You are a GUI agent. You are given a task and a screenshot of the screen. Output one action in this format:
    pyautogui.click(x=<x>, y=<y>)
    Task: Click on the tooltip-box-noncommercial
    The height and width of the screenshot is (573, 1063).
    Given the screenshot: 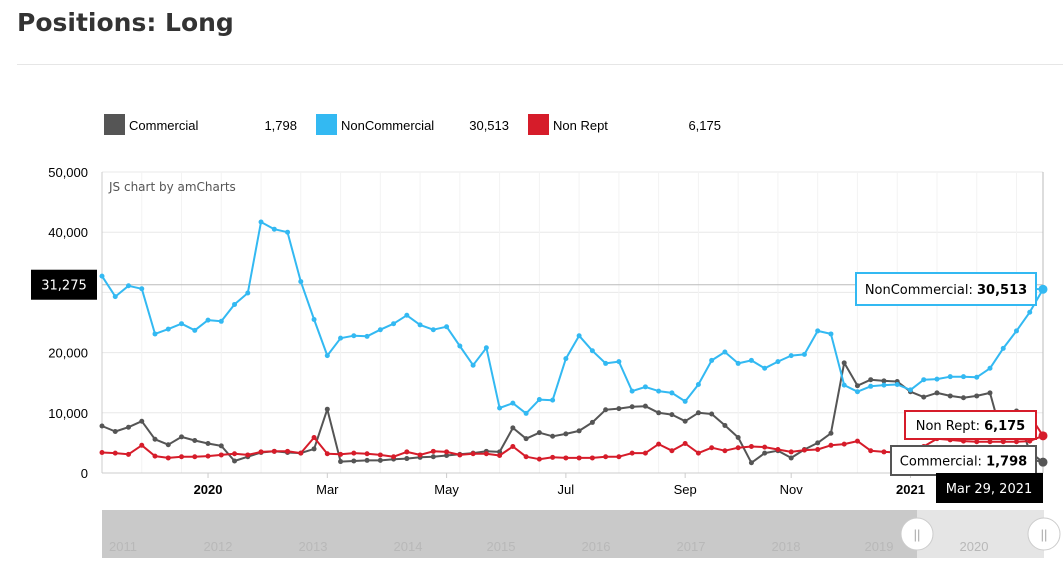 What is the action you would take?
    pyautogui.click(x=946, y=289)
    